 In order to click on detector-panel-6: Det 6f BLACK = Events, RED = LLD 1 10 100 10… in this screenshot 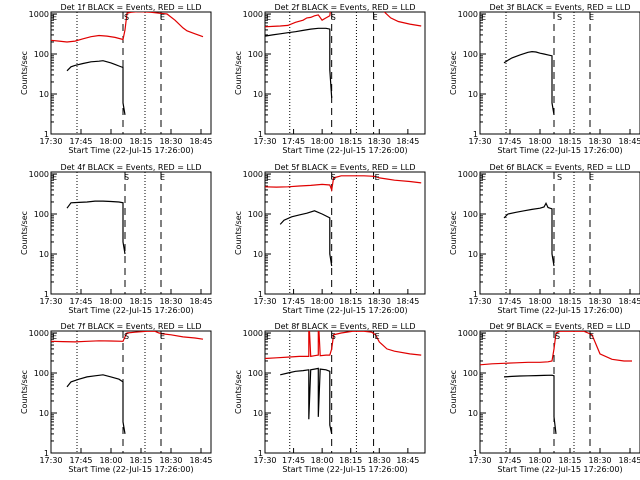, I will do `click(544, 239)`.